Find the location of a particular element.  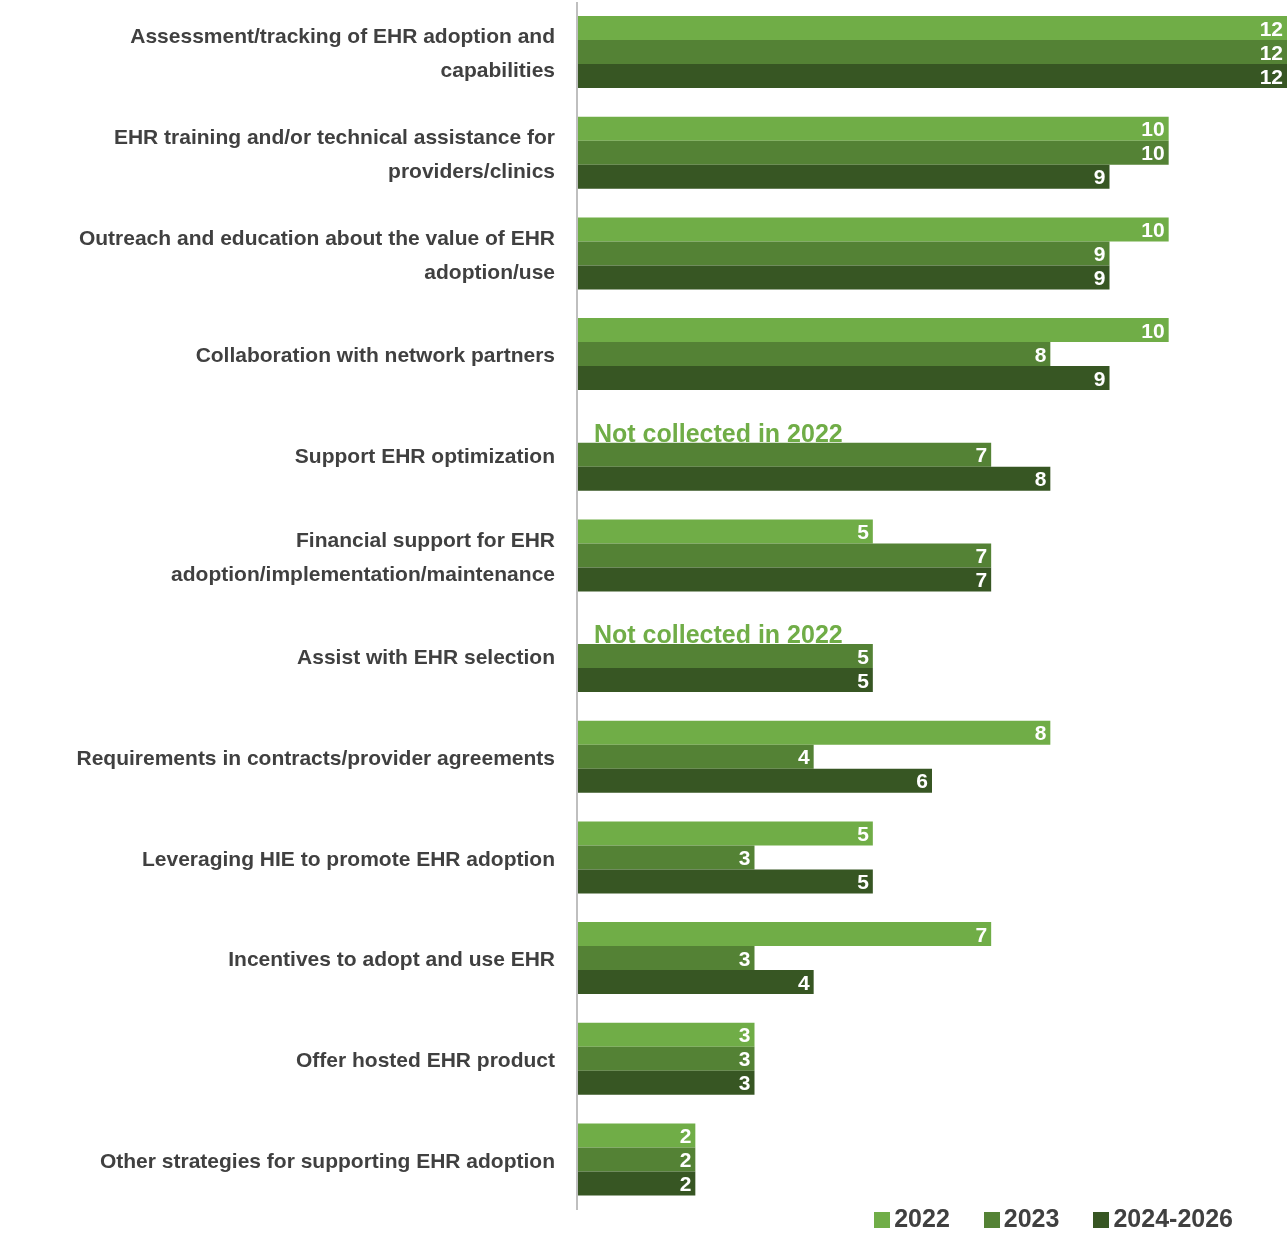

legend-label: 2024-2026 is located at coordinates (1173, 1218).